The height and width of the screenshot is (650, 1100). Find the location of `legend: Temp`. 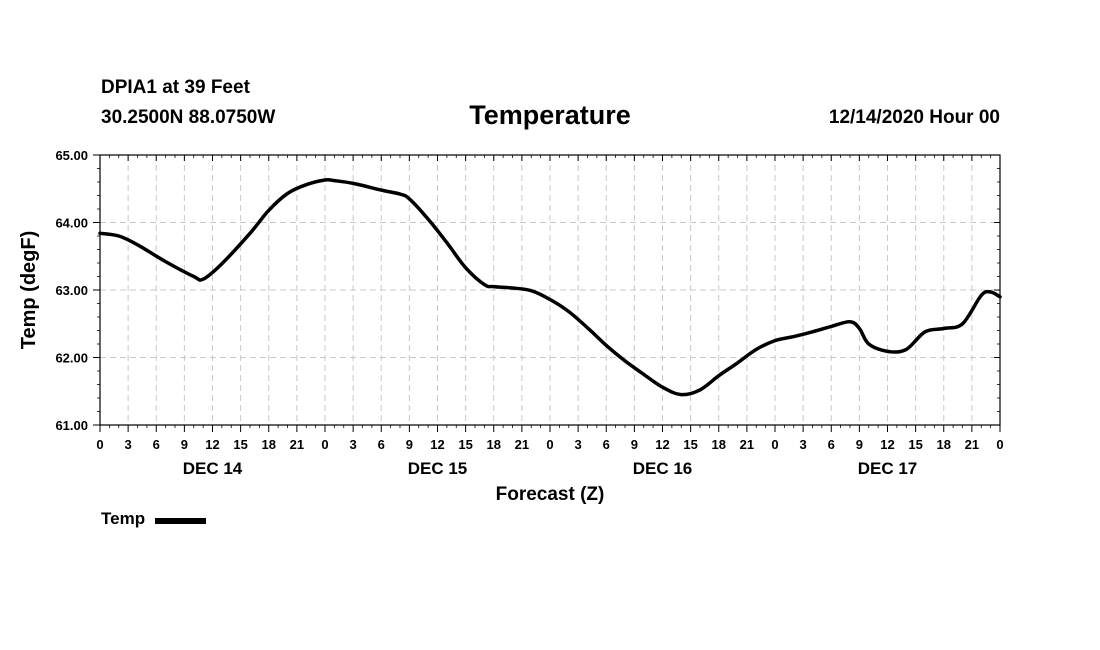

legend: Temp is located at coordinates (154, 519).